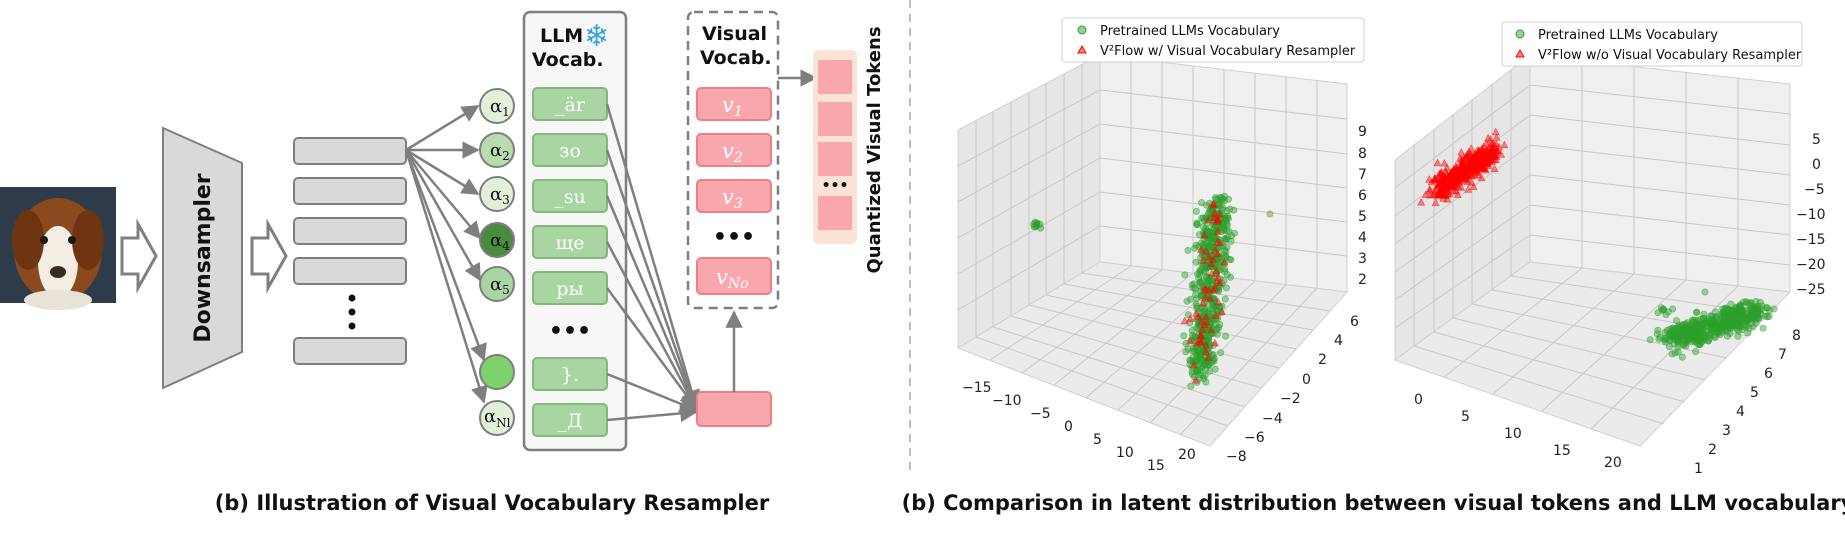  Describe the element at coordinates (352, 326) in the screenshot. I see `ellipsis-dot` at that location.